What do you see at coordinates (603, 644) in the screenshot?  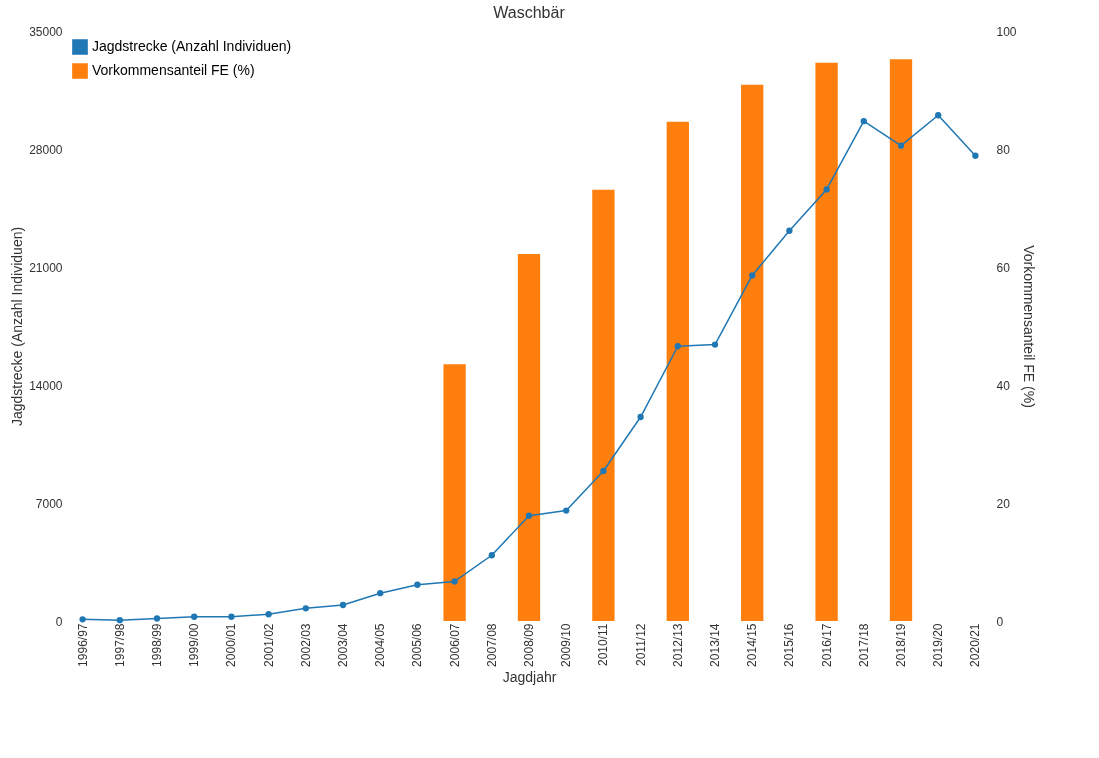 I see `x-tick-label: 2010/11` at bounding box center [603, 644].